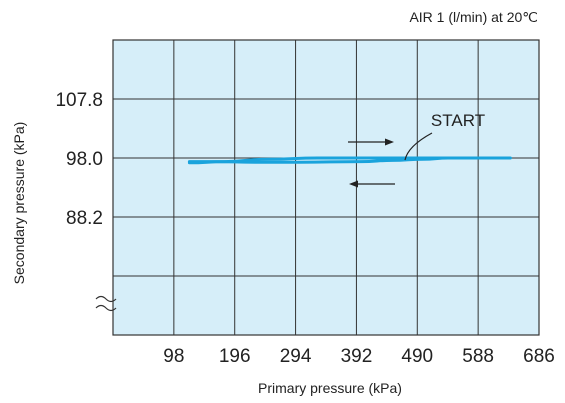 The height and width of the screenshot is (403, 565). Describe the element at coordinates (458, 120) in the screenshot. I see `start-annotation: START` at that location.